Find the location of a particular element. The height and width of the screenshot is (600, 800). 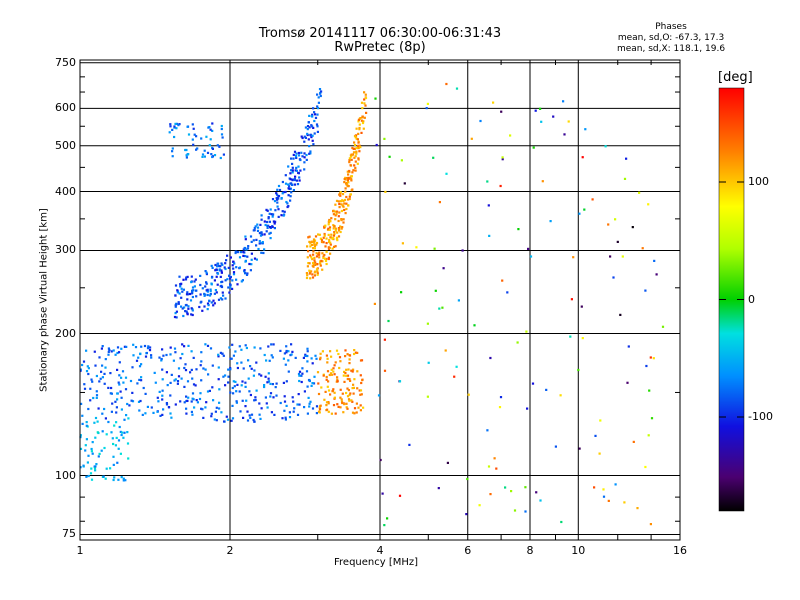

x-tick-label: 2 is located at coordinates (230, 550).